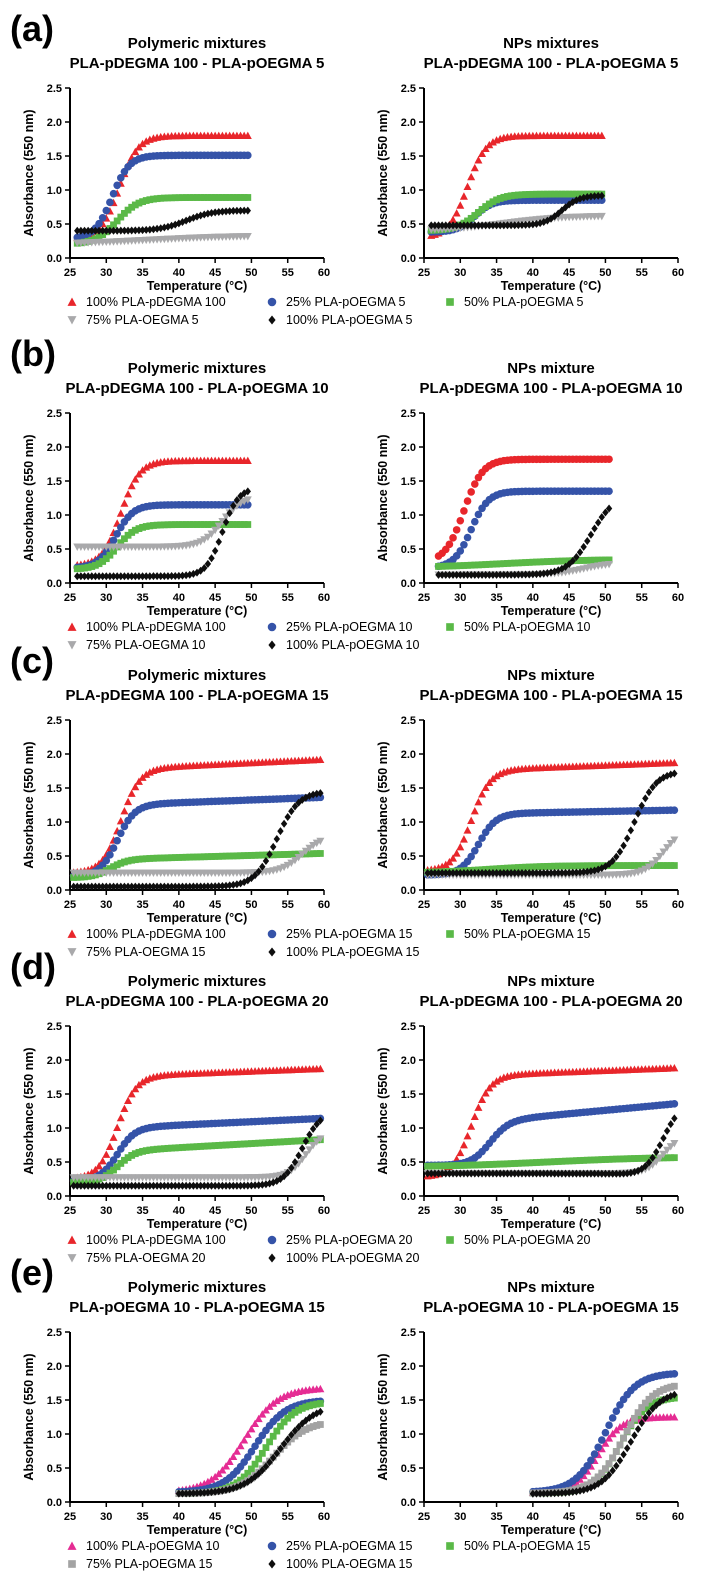 The height and width of the screenshot is (1578, 702). I want to click on y-tick-label: 1.5, so click(54, 482).